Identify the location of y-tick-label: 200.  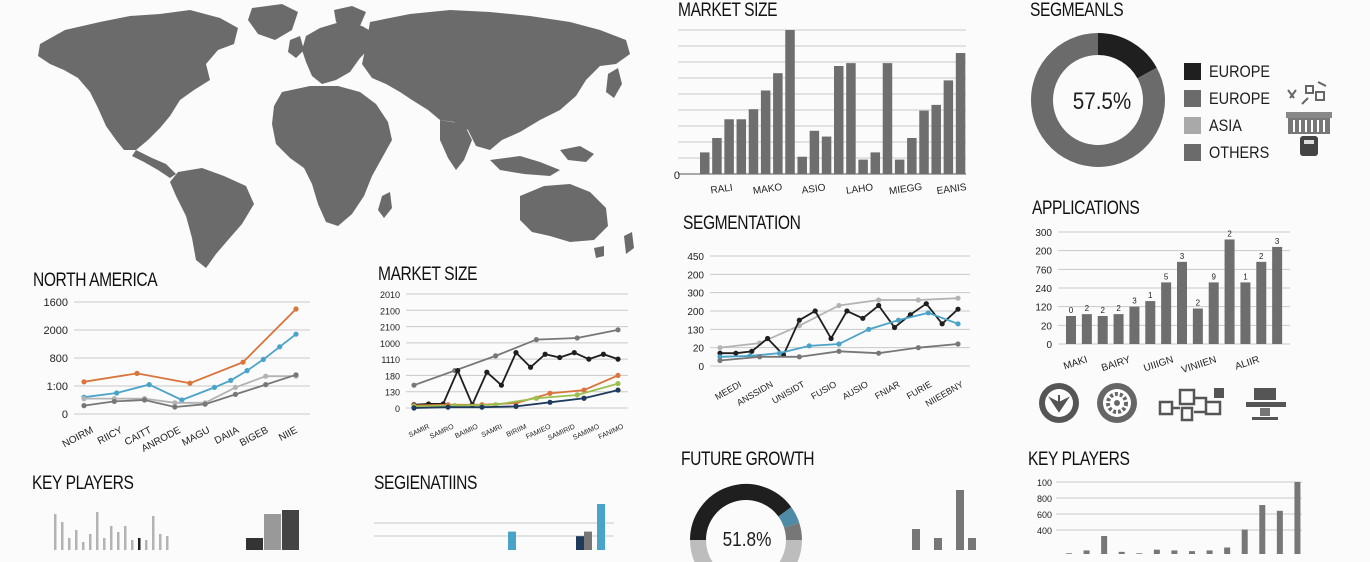
(695, 312).